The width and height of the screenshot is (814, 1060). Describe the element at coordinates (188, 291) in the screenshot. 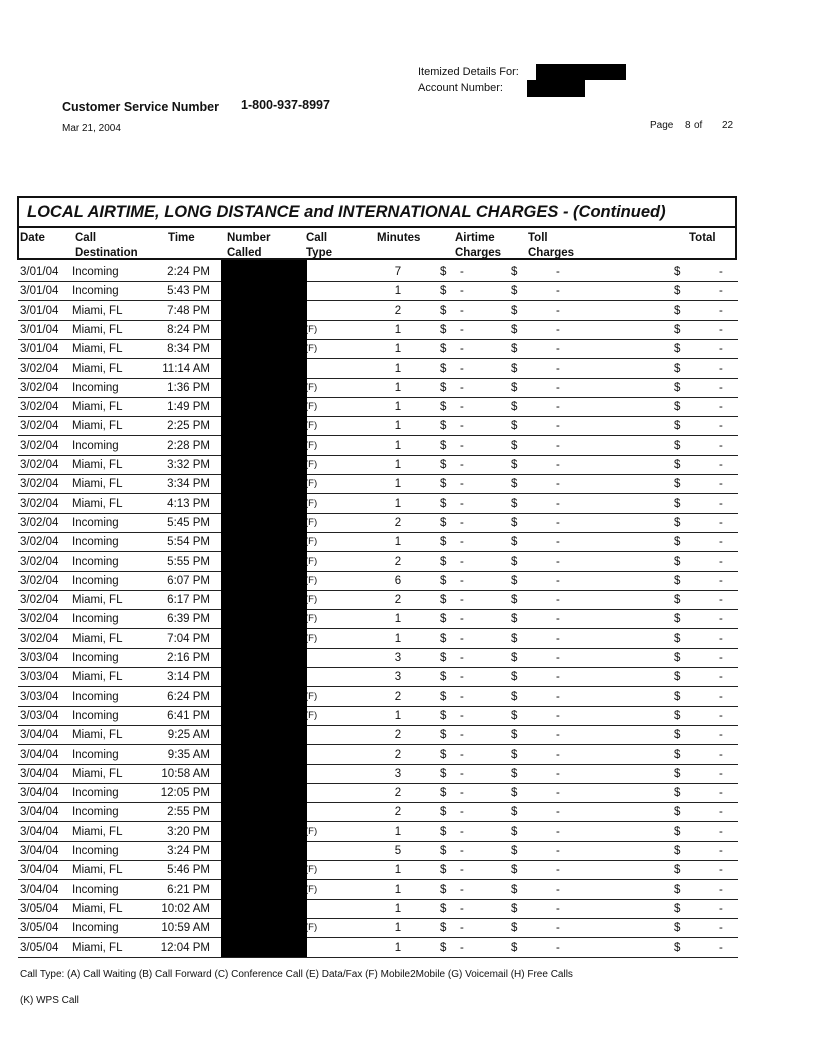

I see `cell-time: 5:43 PM` at that location.